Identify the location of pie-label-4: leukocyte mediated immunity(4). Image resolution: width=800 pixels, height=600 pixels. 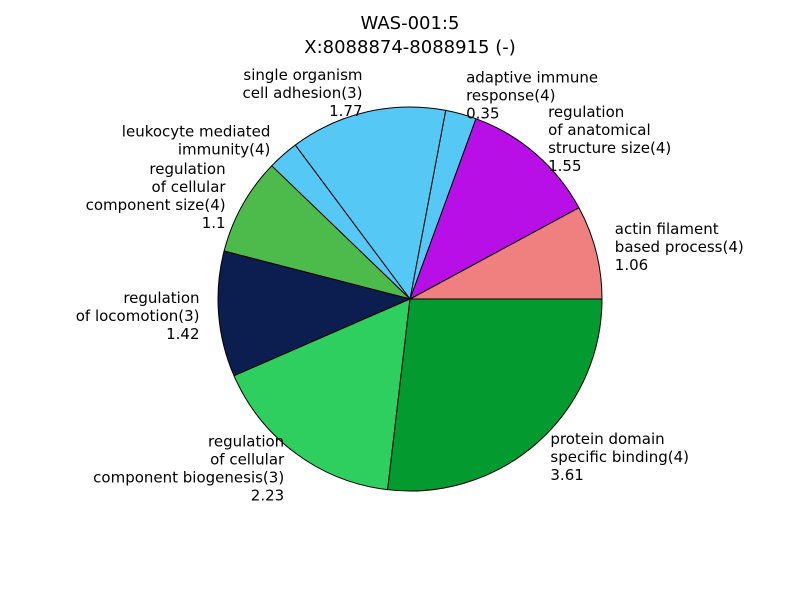
(196, 141).